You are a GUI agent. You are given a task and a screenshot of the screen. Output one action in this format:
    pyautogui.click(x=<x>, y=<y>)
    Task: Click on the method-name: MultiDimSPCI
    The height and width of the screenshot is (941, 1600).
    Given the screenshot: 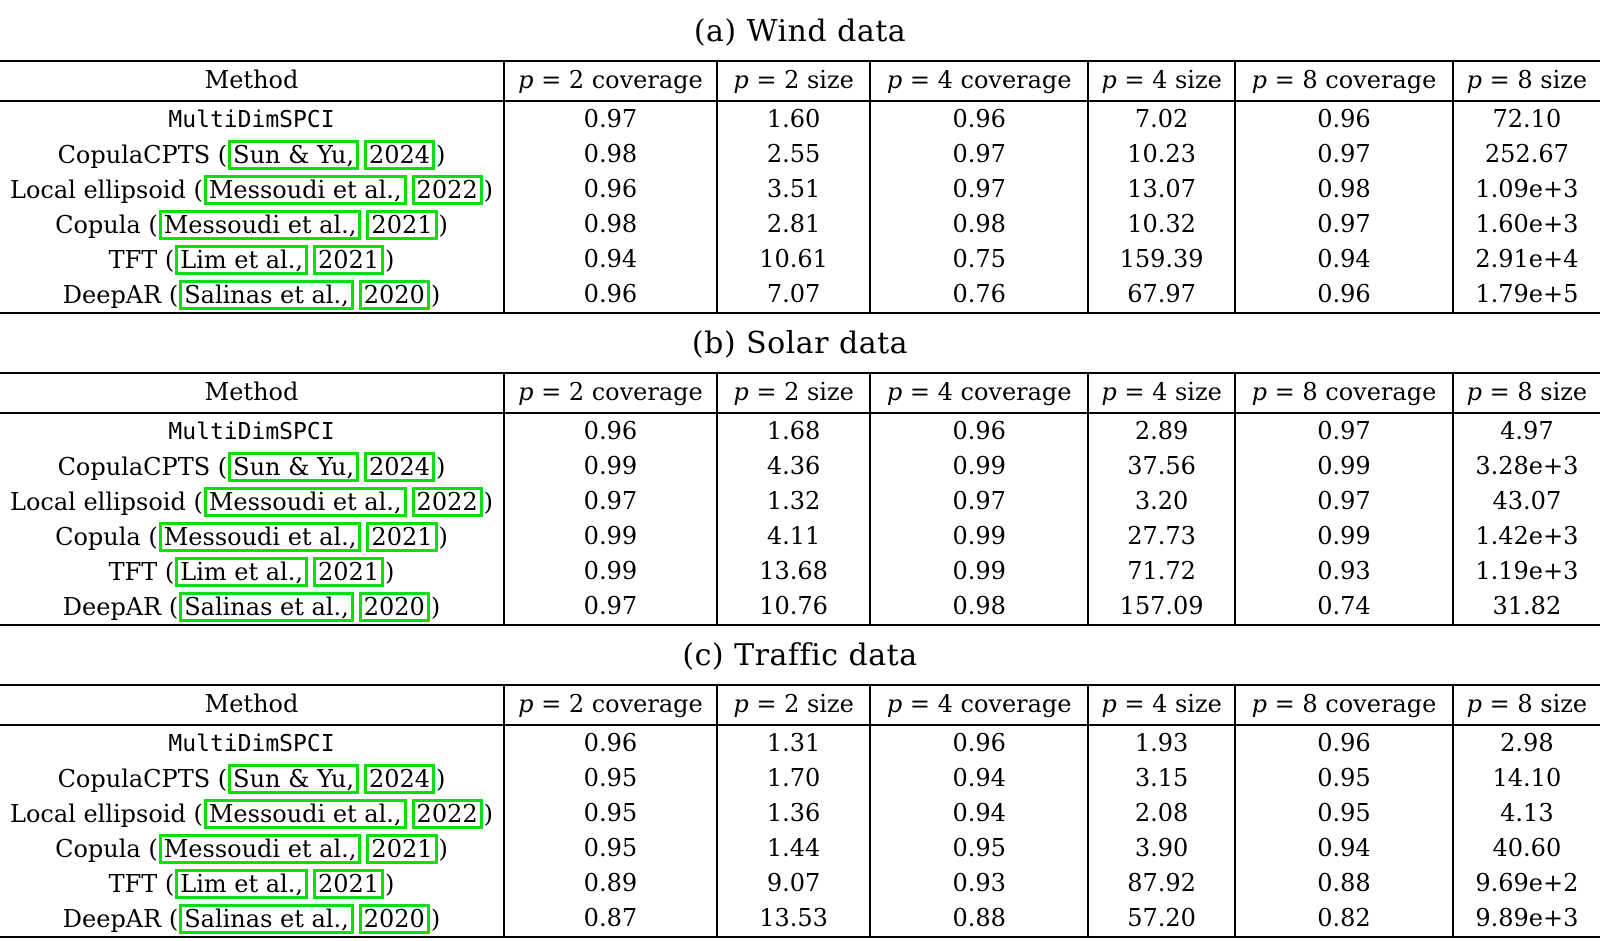 What is the action you would take?
    pyautogui.click(x=251, y=119)
    